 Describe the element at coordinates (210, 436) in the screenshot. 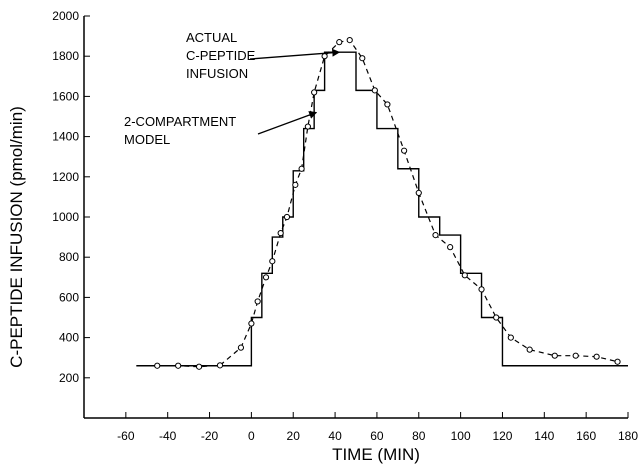

I see `x-tick-label: -20` at that location.